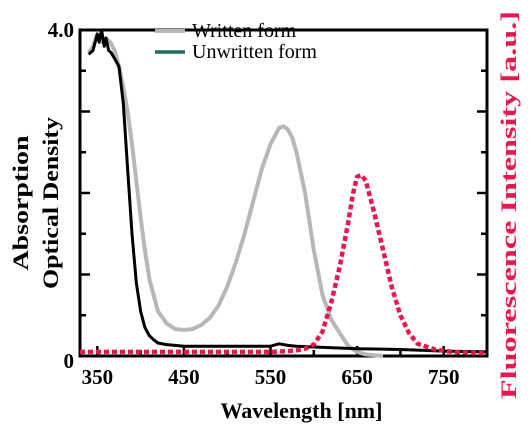 The height and width of the screenshot is (426, 530). What do you see at coordinates (69, 361) in the screenshot?
I see `y-tick-label: 0` at bounding box center [69, 361].